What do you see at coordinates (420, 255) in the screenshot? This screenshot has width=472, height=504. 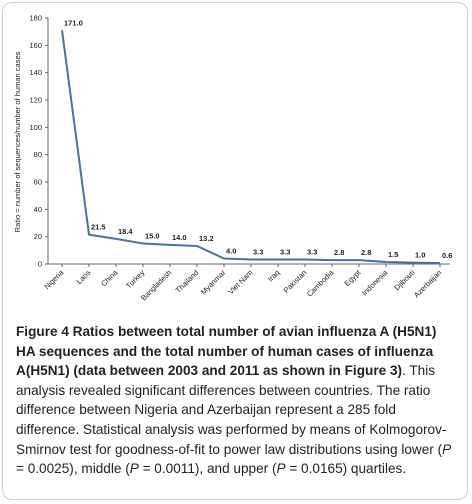 I see `data-label: 1.0` at bounding box center [420, 255].